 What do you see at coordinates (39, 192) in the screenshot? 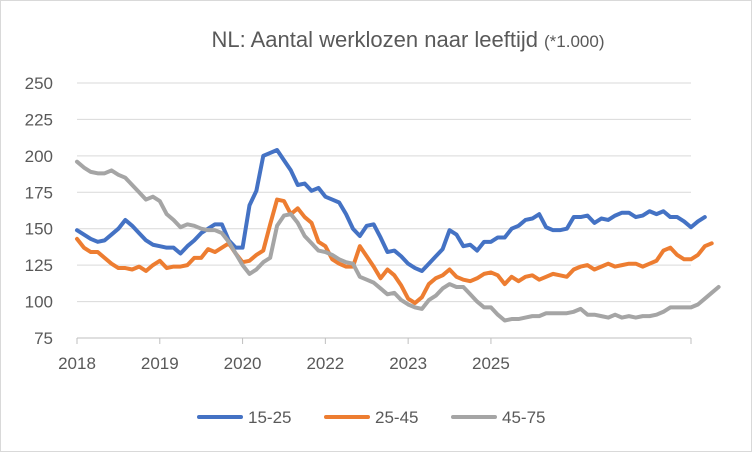
I see `y-tick-label: 175` at bounding box center [39, 192].